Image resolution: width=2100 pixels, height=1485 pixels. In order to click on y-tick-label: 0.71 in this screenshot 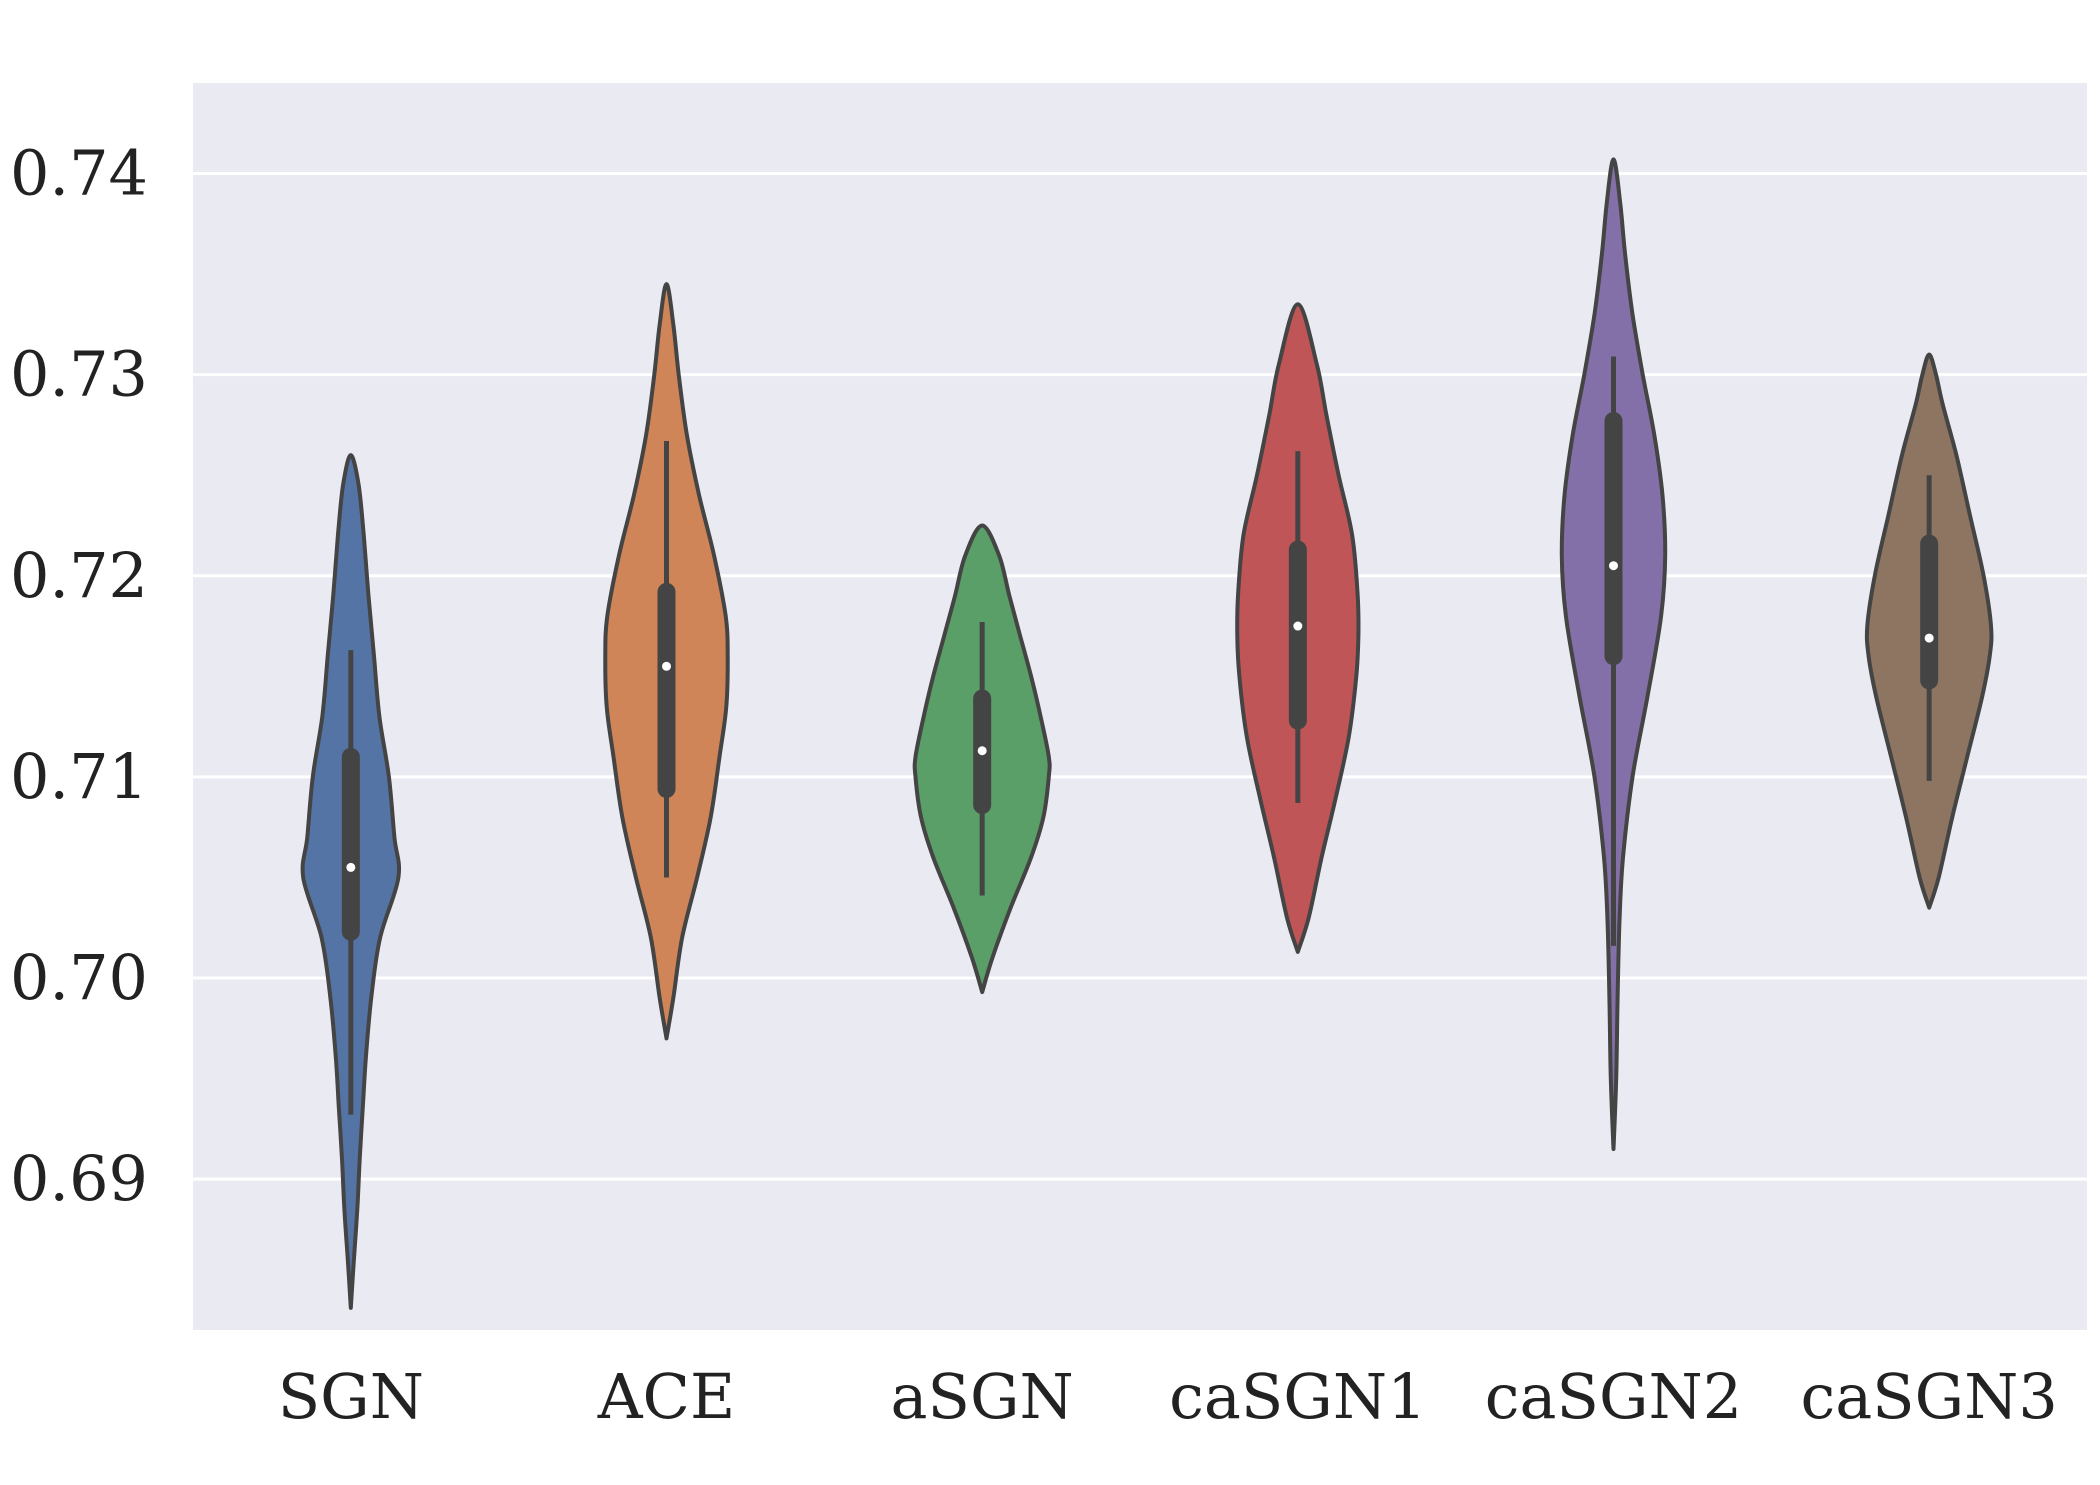, I will do `click(79, 776)`.